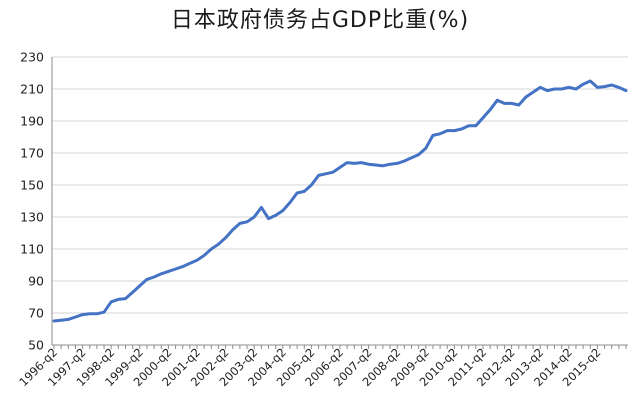  Describe the element at coordinates (36, 313) in the screenshot. I see `y-tick-label: 70` at that location.